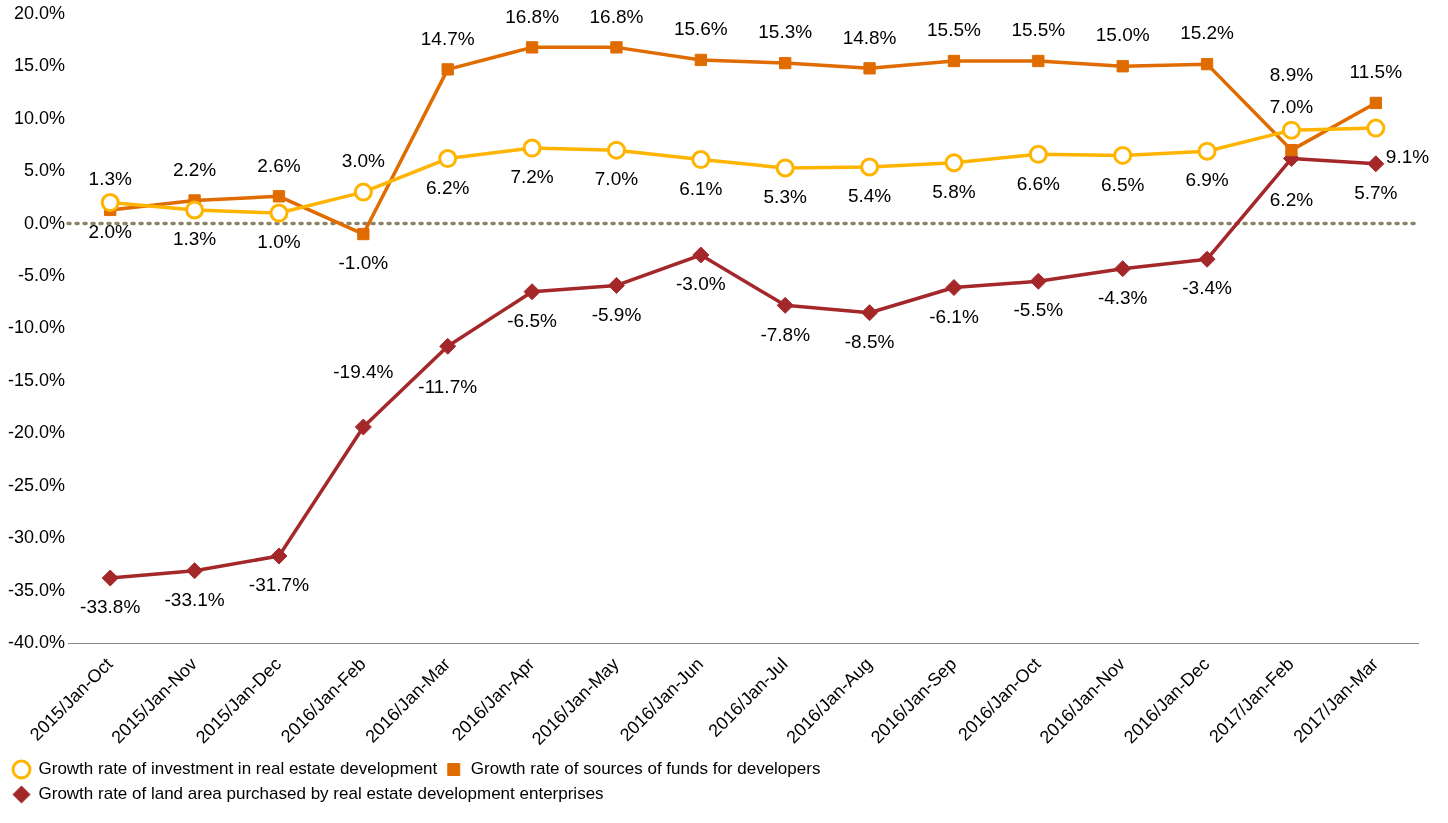  Describe the element at coordinates (321, 794) in the screenshot. I see `legend-label: Growth rate of land area purchased by real estate development enterprises` at that location.